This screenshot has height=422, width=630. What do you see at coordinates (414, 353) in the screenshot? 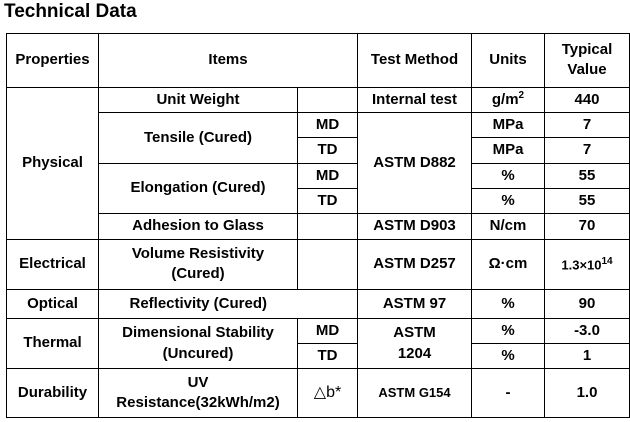
I see `method-line-2: 1204` at bounding box center [414, 353].